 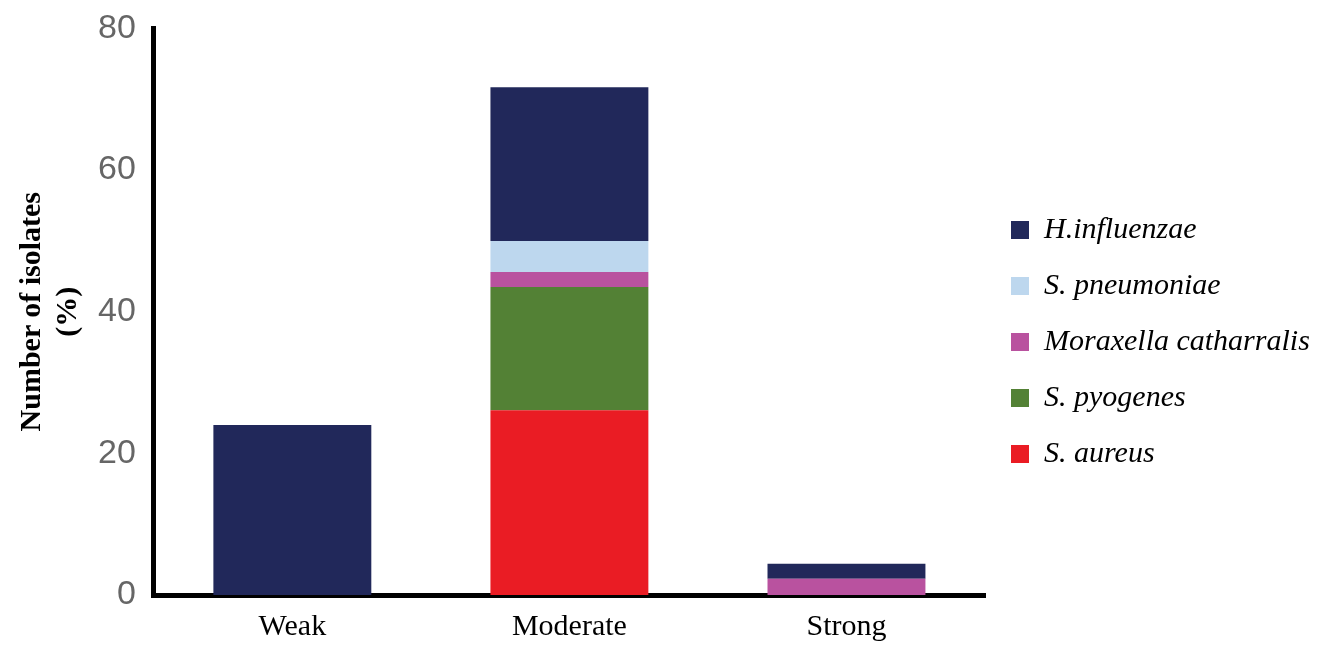 I want to click on y-tick-label: 60, so click(x=116, y=167).